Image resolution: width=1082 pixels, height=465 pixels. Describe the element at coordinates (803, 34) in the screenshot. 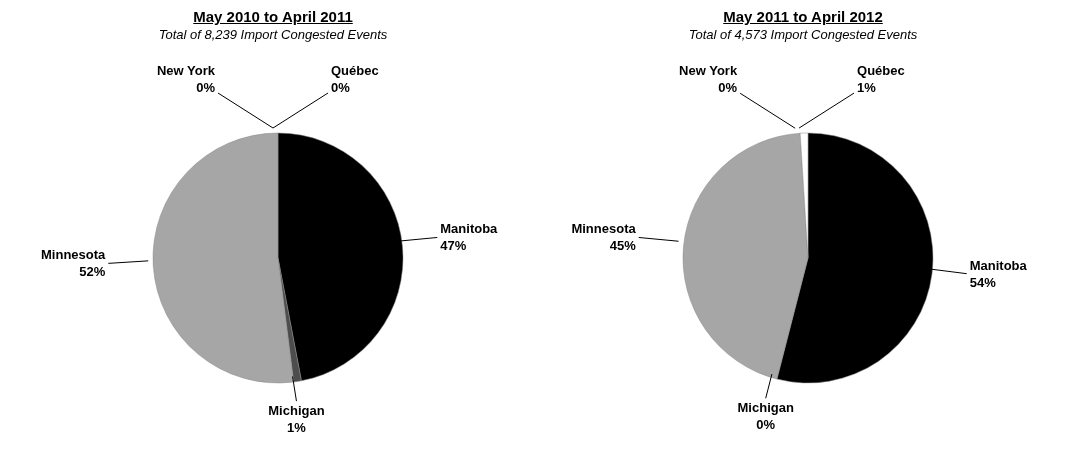

I see `chart-subtitle: Total of 4,573 Import Congested Events` at that location.